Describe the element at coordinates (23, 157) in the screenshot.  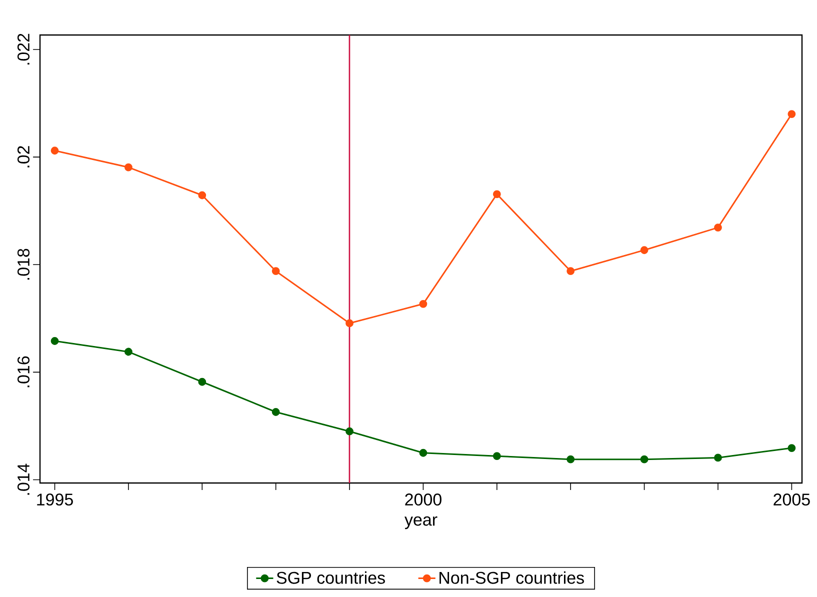
I see `y-tick-label: .02` at that location.